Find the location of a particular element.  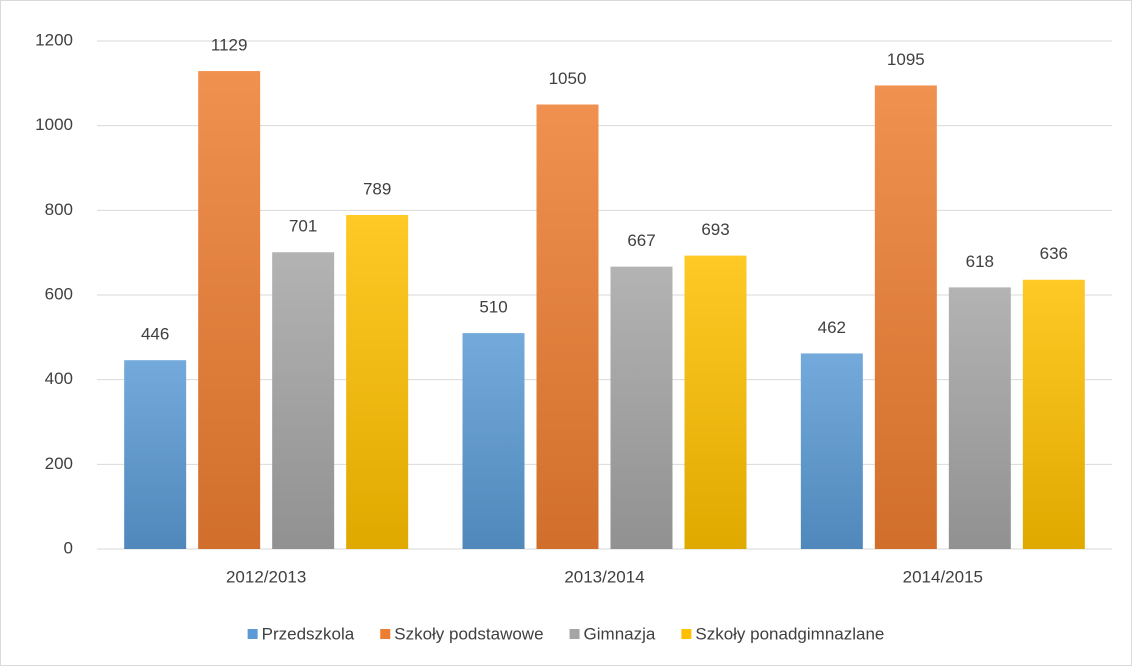

data-label: 701 is located at coordinates (303, 226).